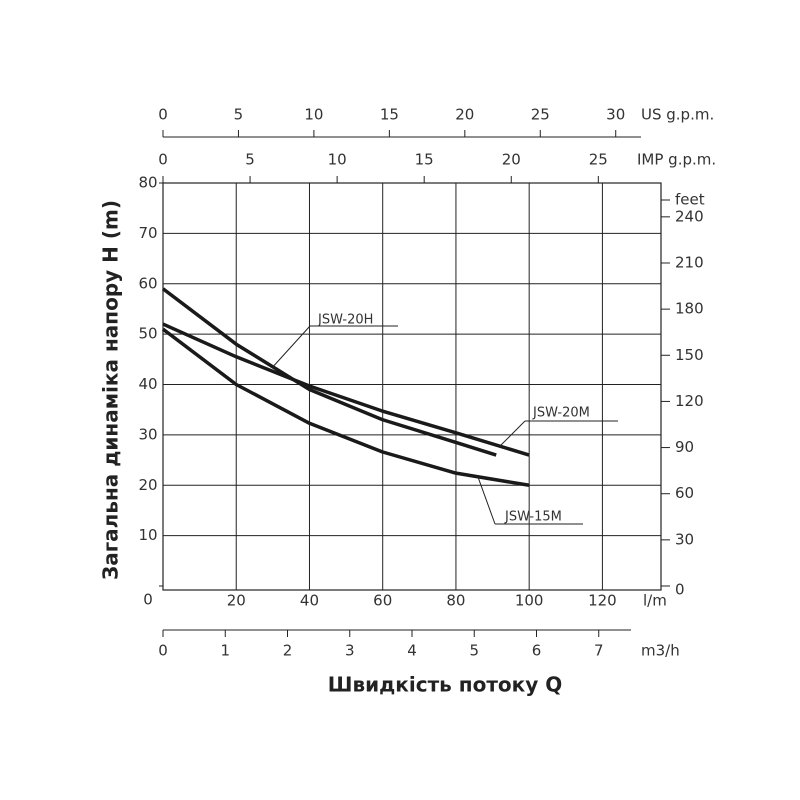  What do you see at coordinates (225, 651) in the screenshot?
I see `x-axis-tick-label: 1` at bounding box center [225, 651].